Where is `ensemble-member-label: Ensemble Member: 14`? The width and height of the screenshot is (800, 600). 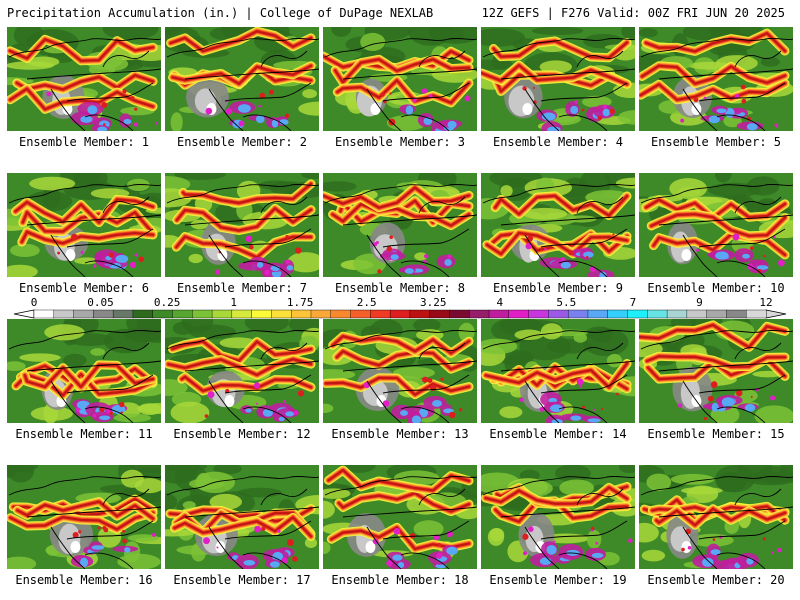
ensemble-member-label: Ensemble Member: 14 is located at coordinates (558, 434).